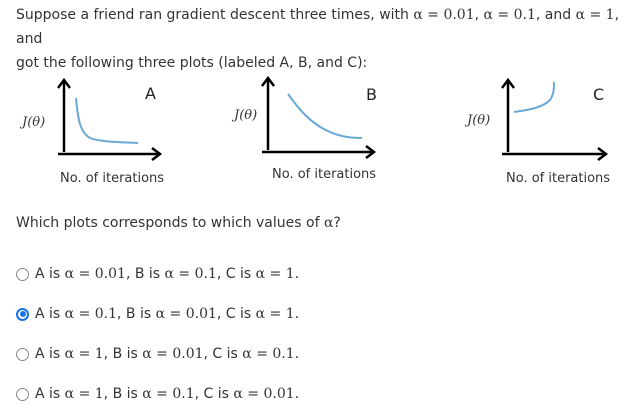  I want to click on plot-b-graphic, so click(319, 117).